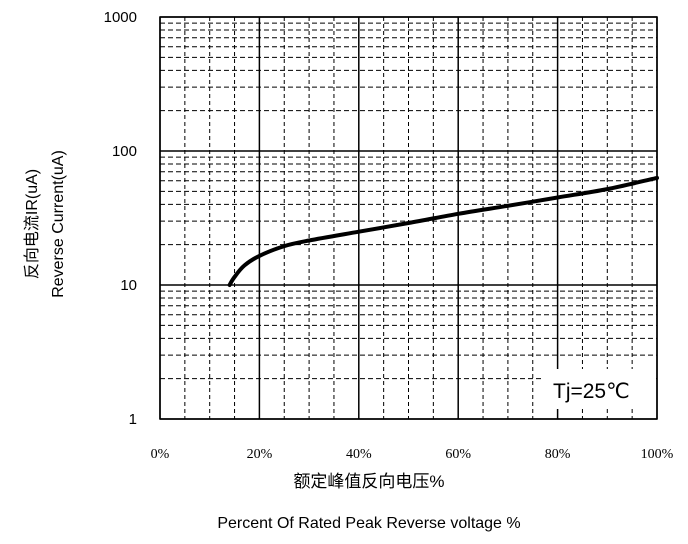  Describe the element at coordinates (458, 454) in the screenshot. I see `x-tick-label: 60%` at that location.